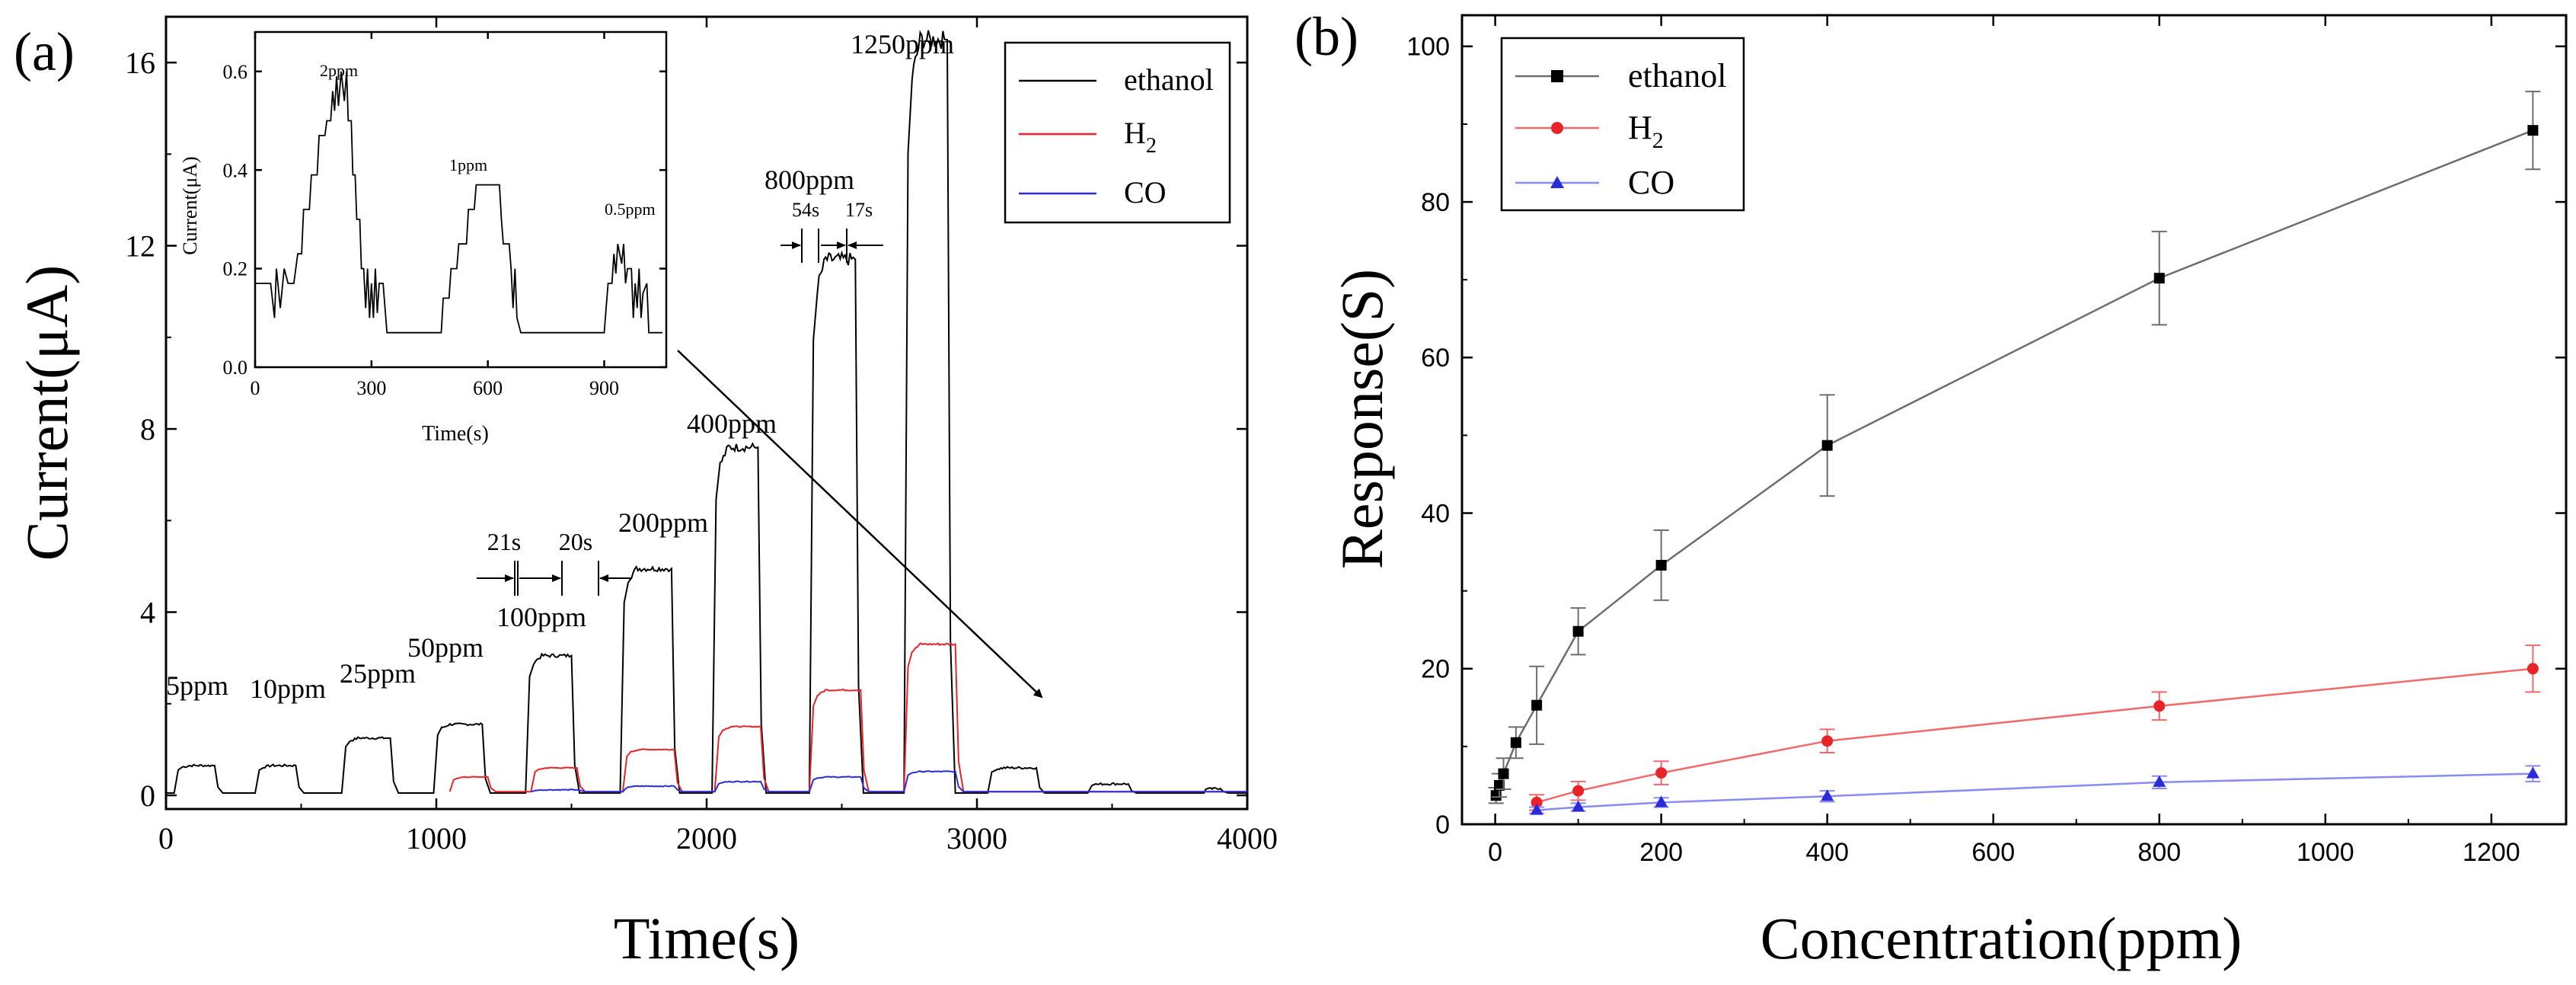 The width and height of the screenshot is (2576, 985). What do you see at coordinates (732, 423) in the screenshot?
I see `label-400ppm: 400ppm` at bounding box center [732, 423].